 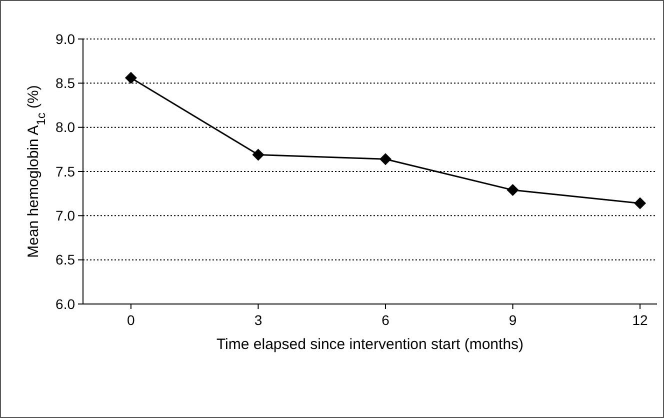 What do you see at coordinates (640, 320) in the screenshot?
I see `x-tick-label: 12` at bounding box center [640, 320].